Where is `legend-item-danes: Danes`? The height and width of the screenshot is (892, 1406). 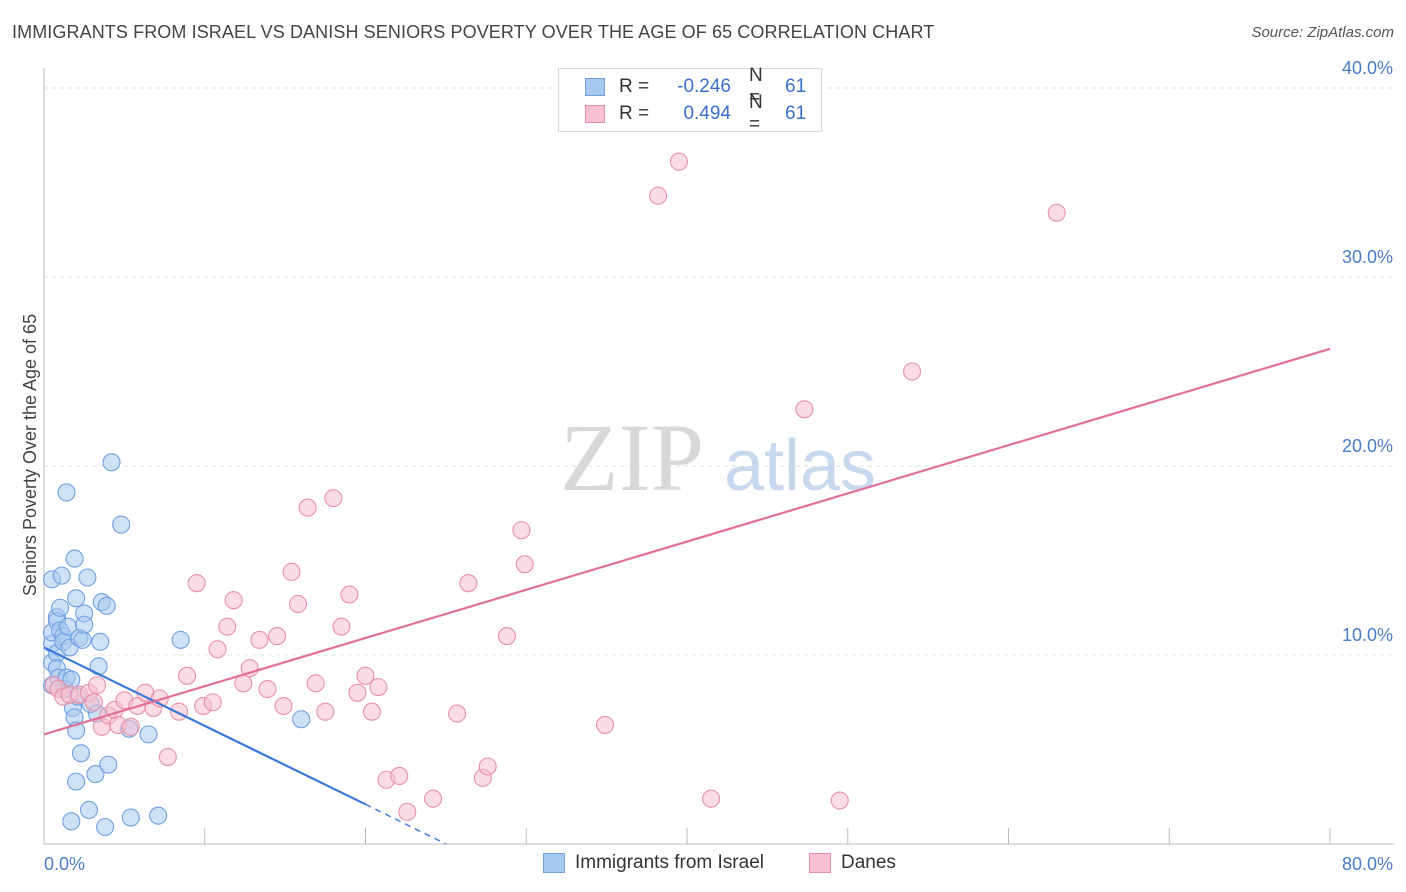
legend-item-danes: Danes is located at coordinates (852, 863).